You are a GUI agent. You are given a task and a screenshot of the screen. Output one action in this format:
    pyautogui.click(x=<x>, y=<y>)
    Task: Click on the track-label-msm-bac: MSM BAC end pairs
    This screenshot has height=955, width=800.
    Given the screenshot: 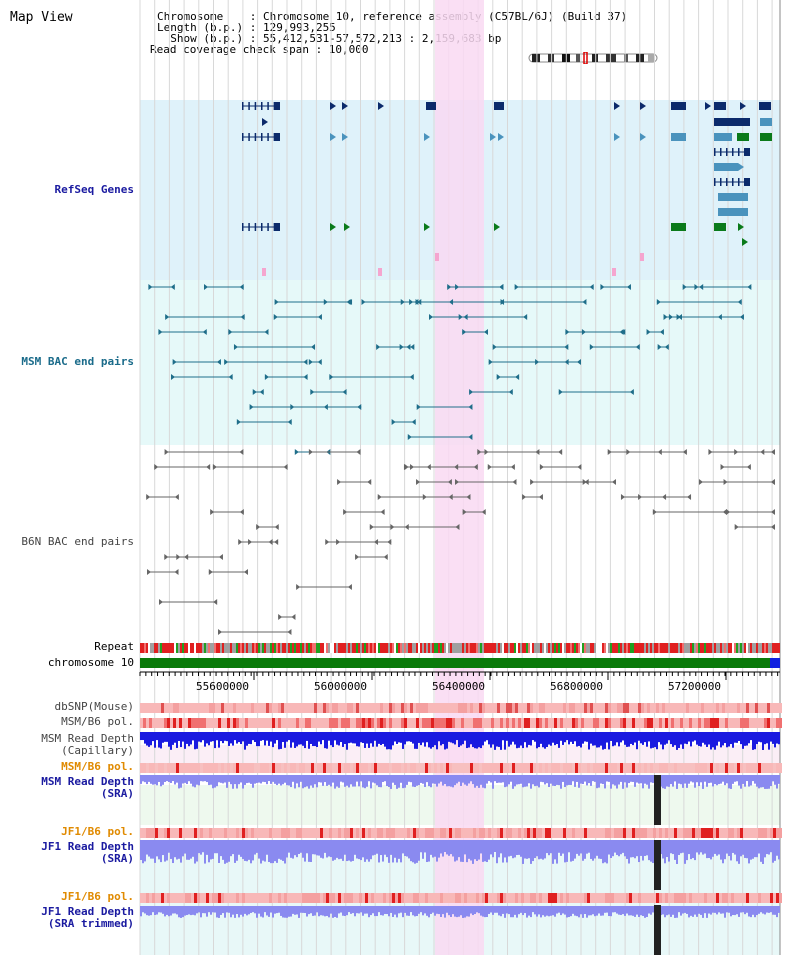 What is the action you would take?
    pyautogui.click(x=77, y=361)
    